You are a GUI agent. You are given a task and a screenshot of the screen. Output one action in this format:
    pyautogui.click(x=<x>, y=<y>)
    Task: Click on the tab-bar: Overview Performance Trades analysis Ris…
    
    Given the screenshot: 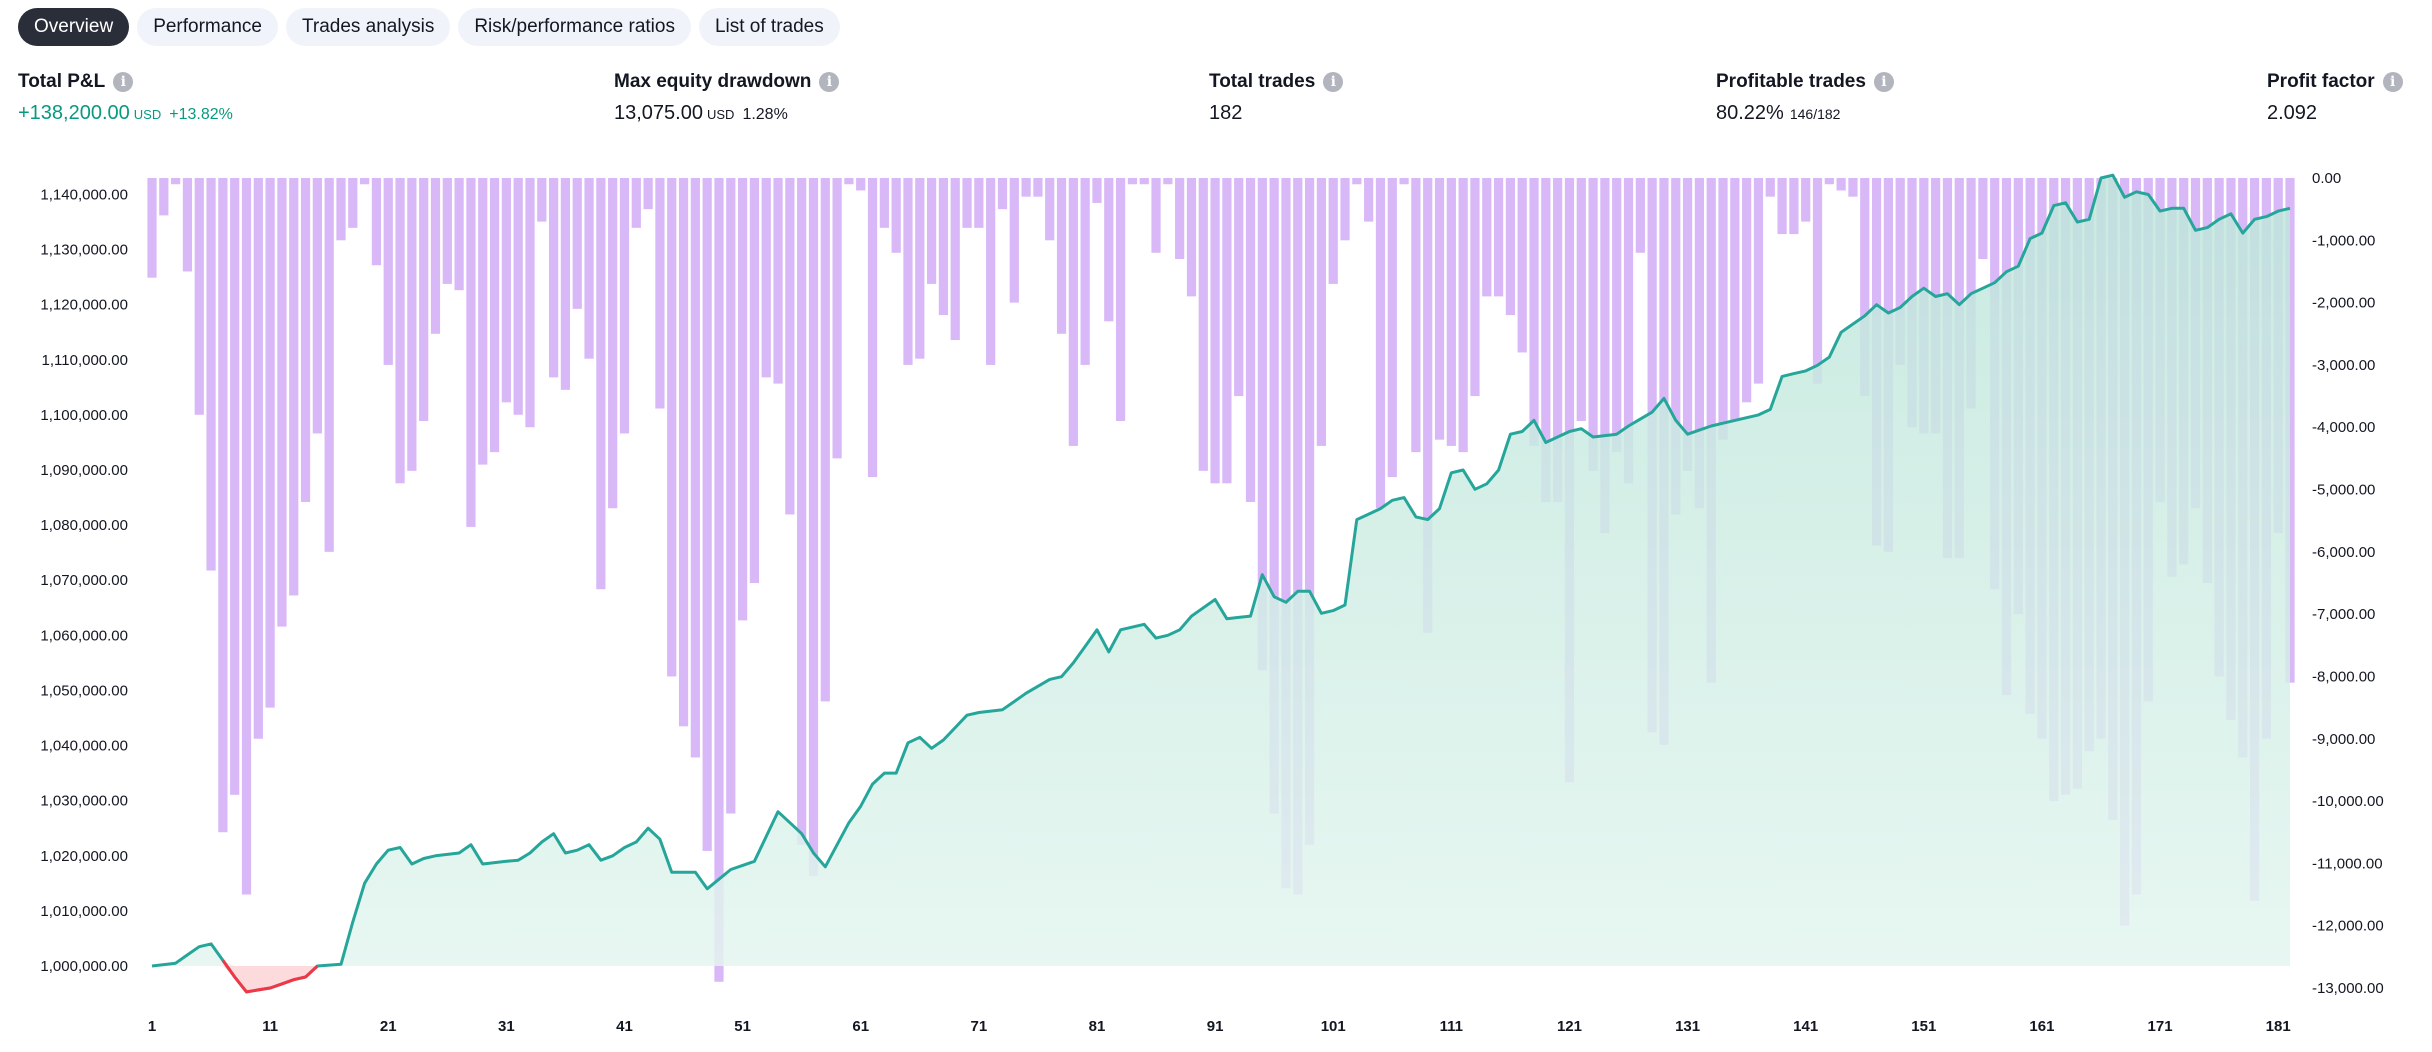 What is the action you would take?
    pyautogui.click(x=429, y=28)
    